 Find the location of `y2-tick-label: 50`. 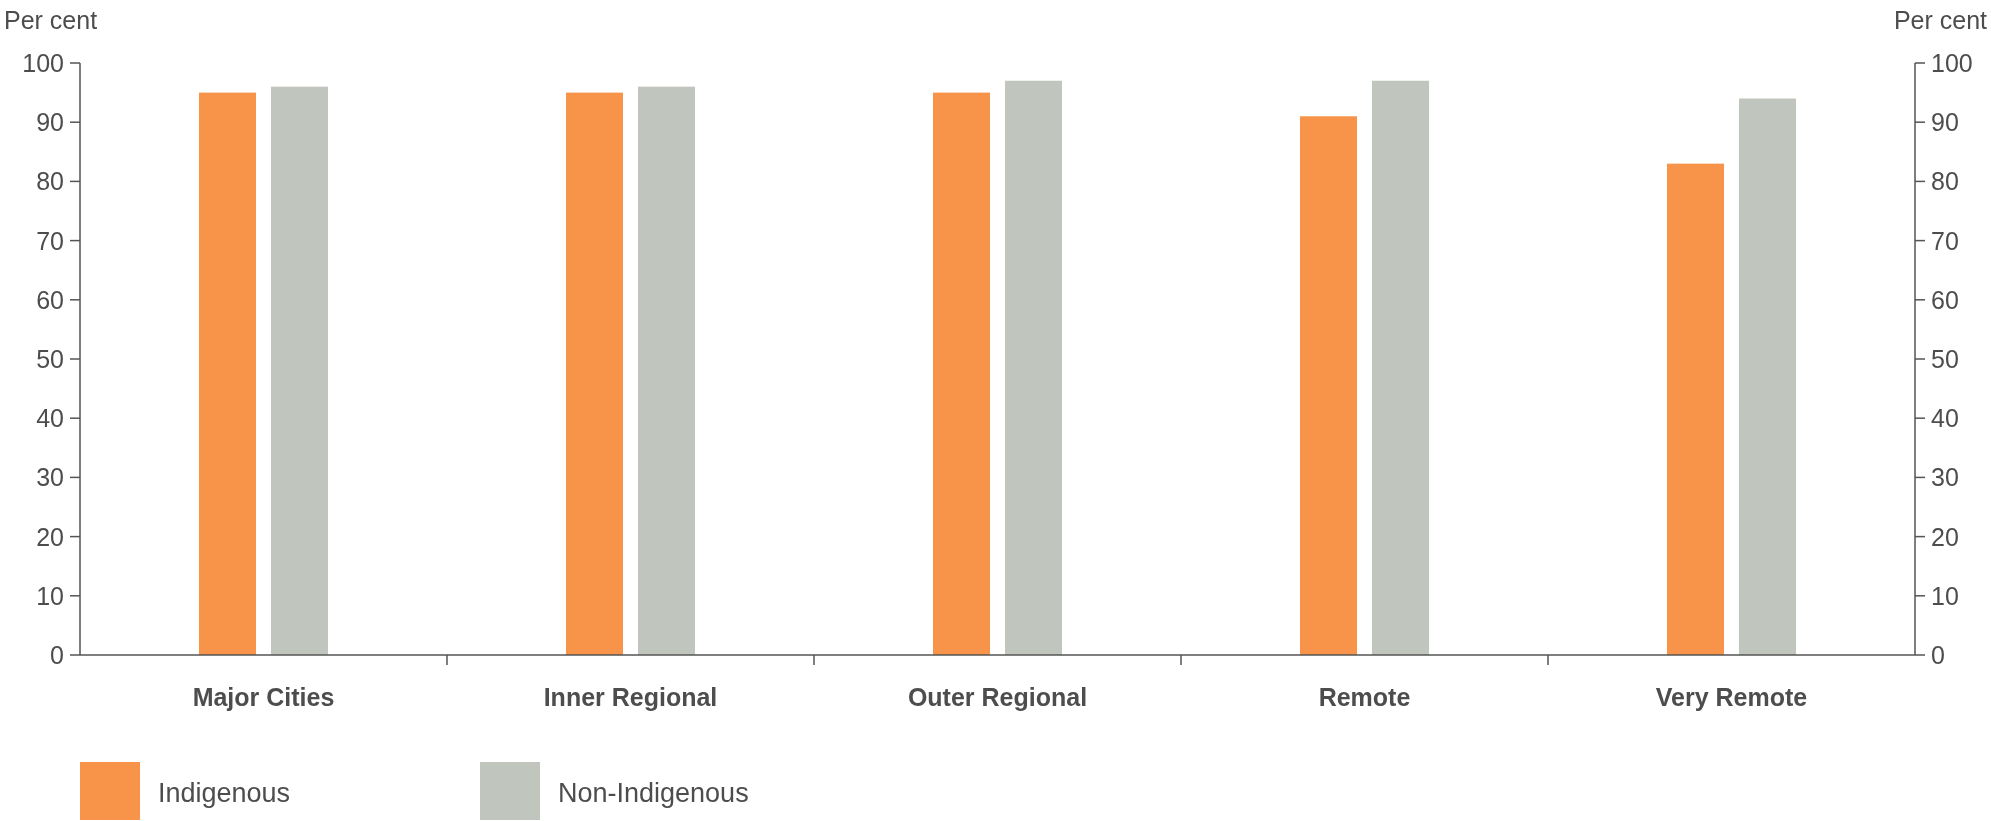

y2-tick-label: 50 is located at coordinates (1945, 359).